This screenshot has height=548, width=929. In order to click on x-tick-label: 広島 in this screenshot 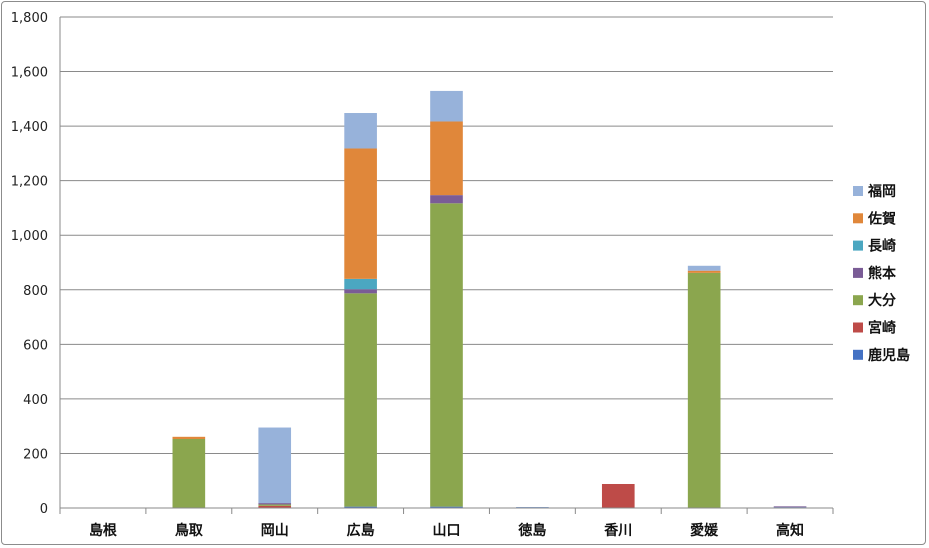, I will do `click(361, 530)`.